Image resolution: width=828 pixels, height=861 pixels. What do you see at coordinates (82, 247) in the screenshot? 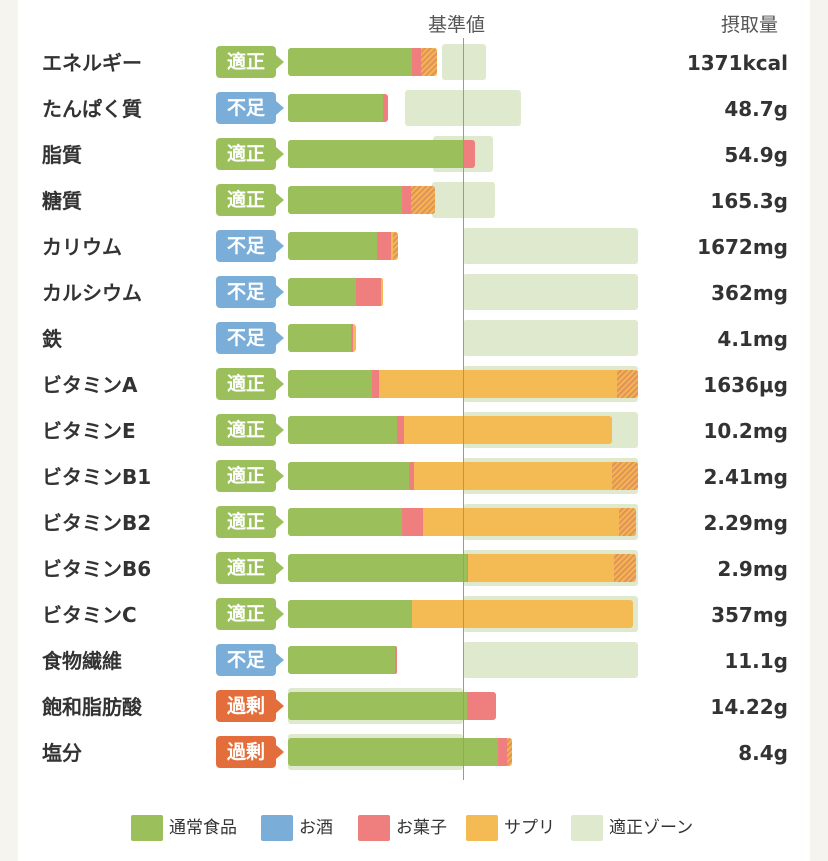
I see `nutrient-name: カリウム` at bounding box center [82, 247].